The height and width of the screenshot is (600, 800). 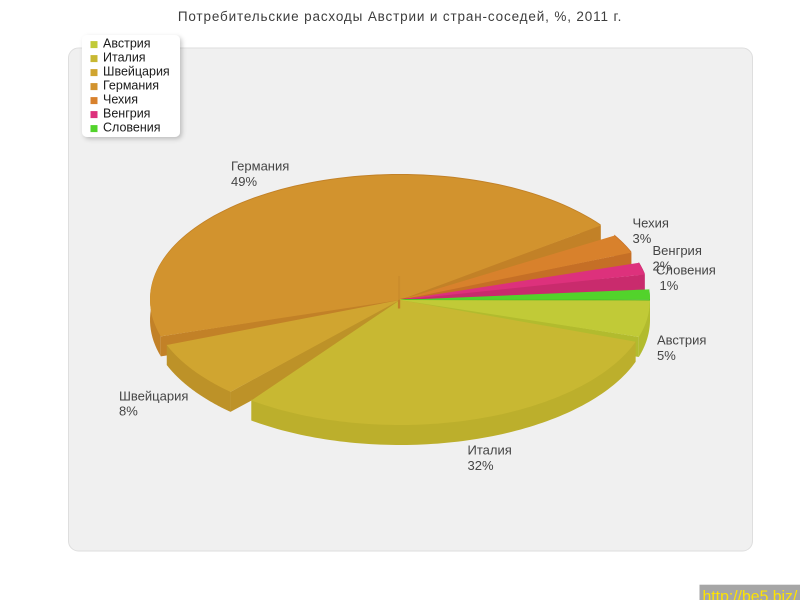 I want to click on svg-text: 8%, so click(x=128, y=411).